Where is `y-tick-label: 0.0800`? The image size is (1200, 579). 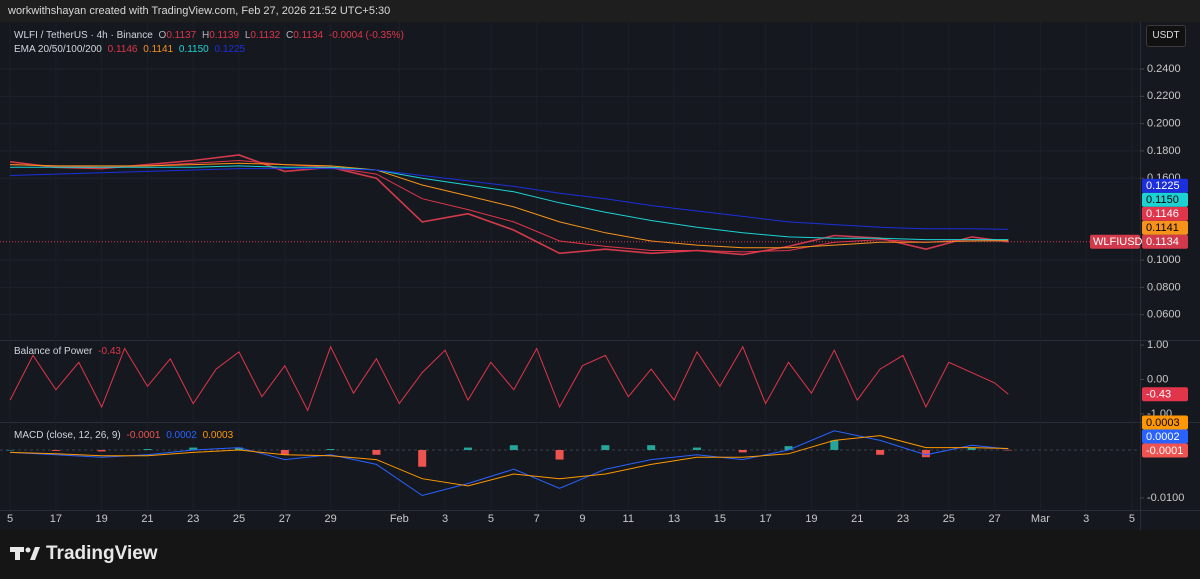
y-tick-label: 0.0800 is located at coordinates (1164, 287).